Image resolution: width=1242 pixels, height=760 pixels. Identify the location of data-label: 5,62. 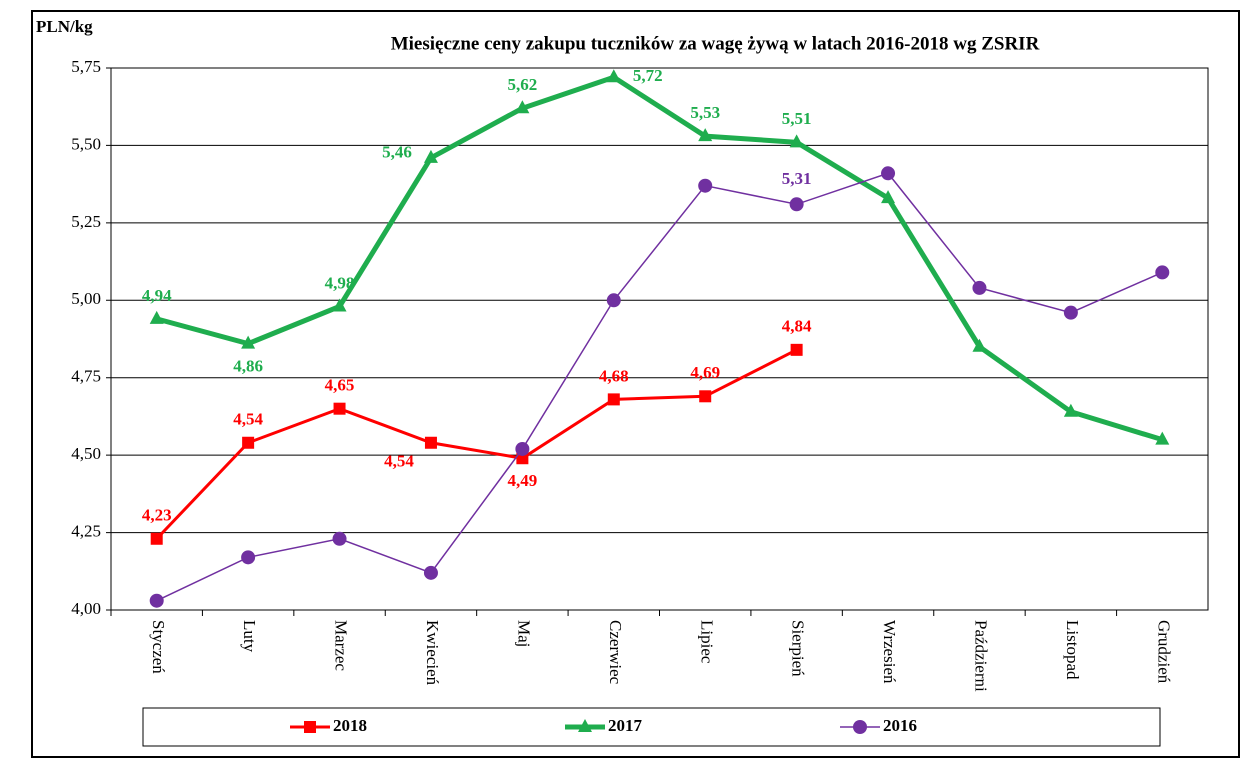
(523, 84).